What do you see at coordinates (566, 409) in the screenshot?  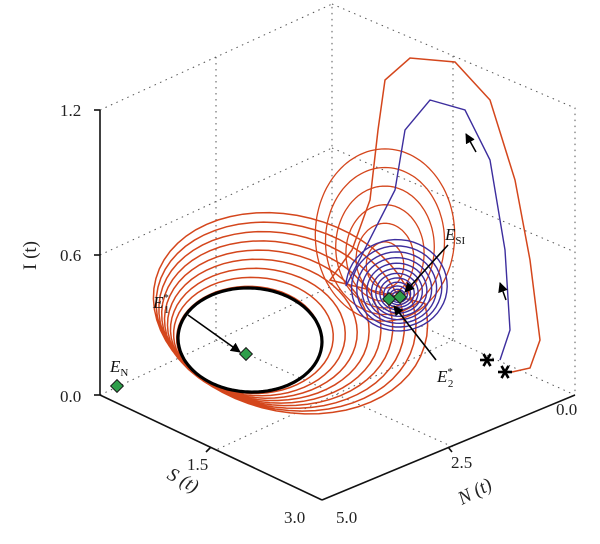 I see `x-tick-label: 0.0` at bounding box center [566, 409].